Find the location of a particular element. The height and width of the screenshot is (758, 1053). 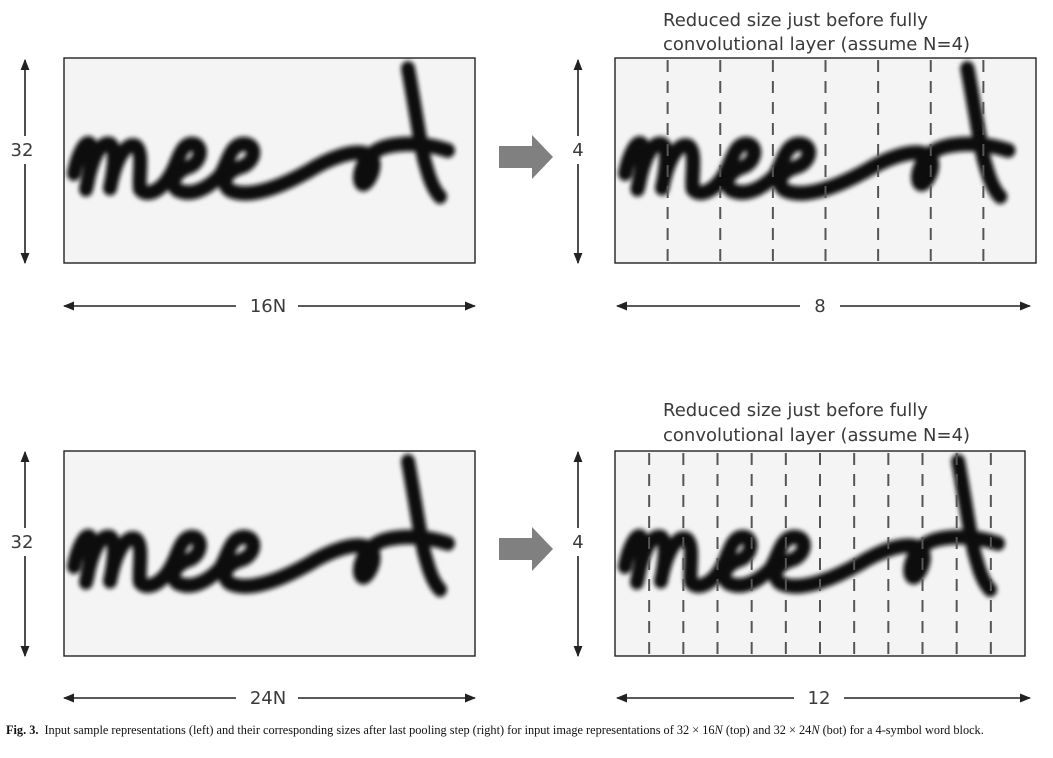

caption-text-3: (top) and 32 × 24 is located at coordinates (767, 730).